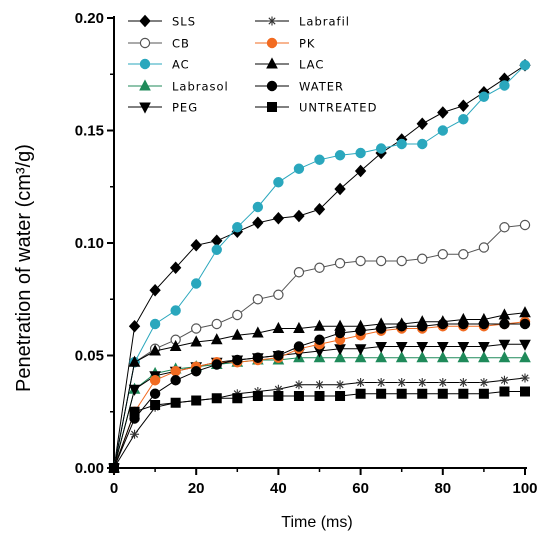 This screenshot has height=542, width=550. Describe the element at coordinates (299, 87) in the screenshot. I see `legend-item-water: WATER` at that location.